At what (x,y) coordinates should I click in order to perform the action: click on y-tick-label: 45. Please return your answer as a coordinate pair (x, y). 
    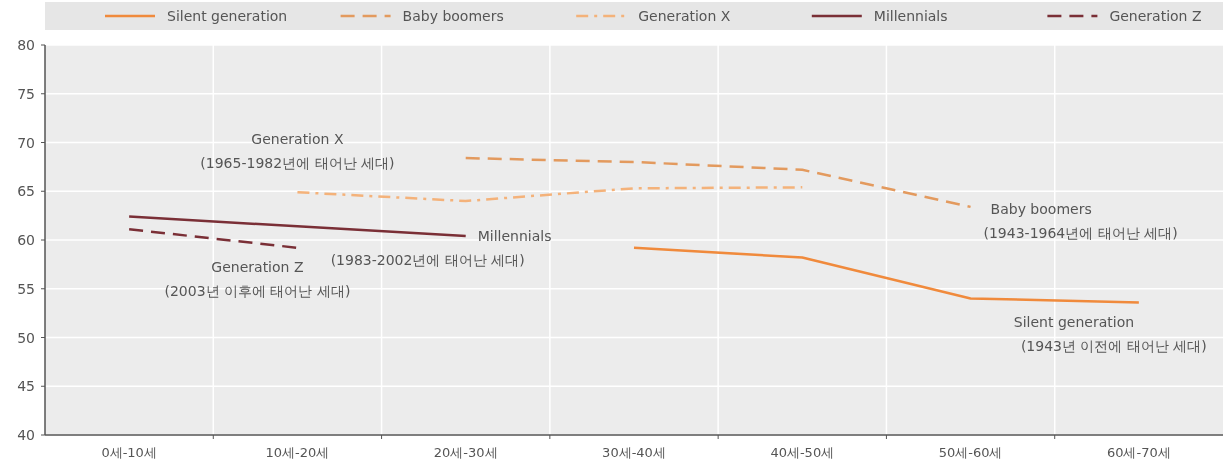
    Looking at the image, I should click on (26, 386).